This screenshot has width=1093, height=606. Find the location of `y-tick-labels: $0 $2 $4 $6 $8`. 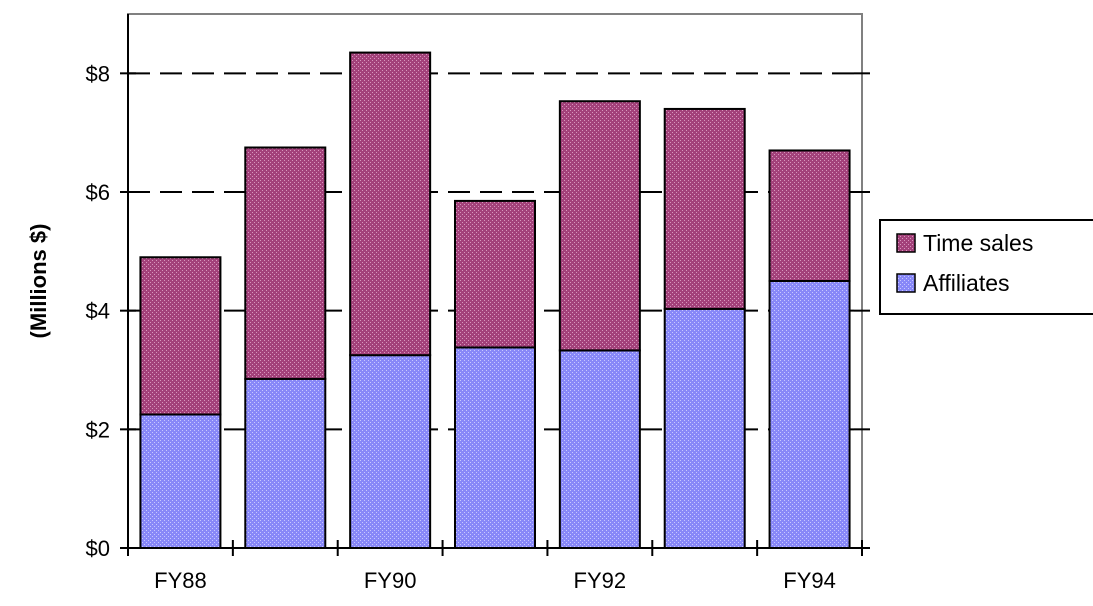

y-tick-labels: $0 $2 $4 $6 $8 is located at coordinates (98, 311).